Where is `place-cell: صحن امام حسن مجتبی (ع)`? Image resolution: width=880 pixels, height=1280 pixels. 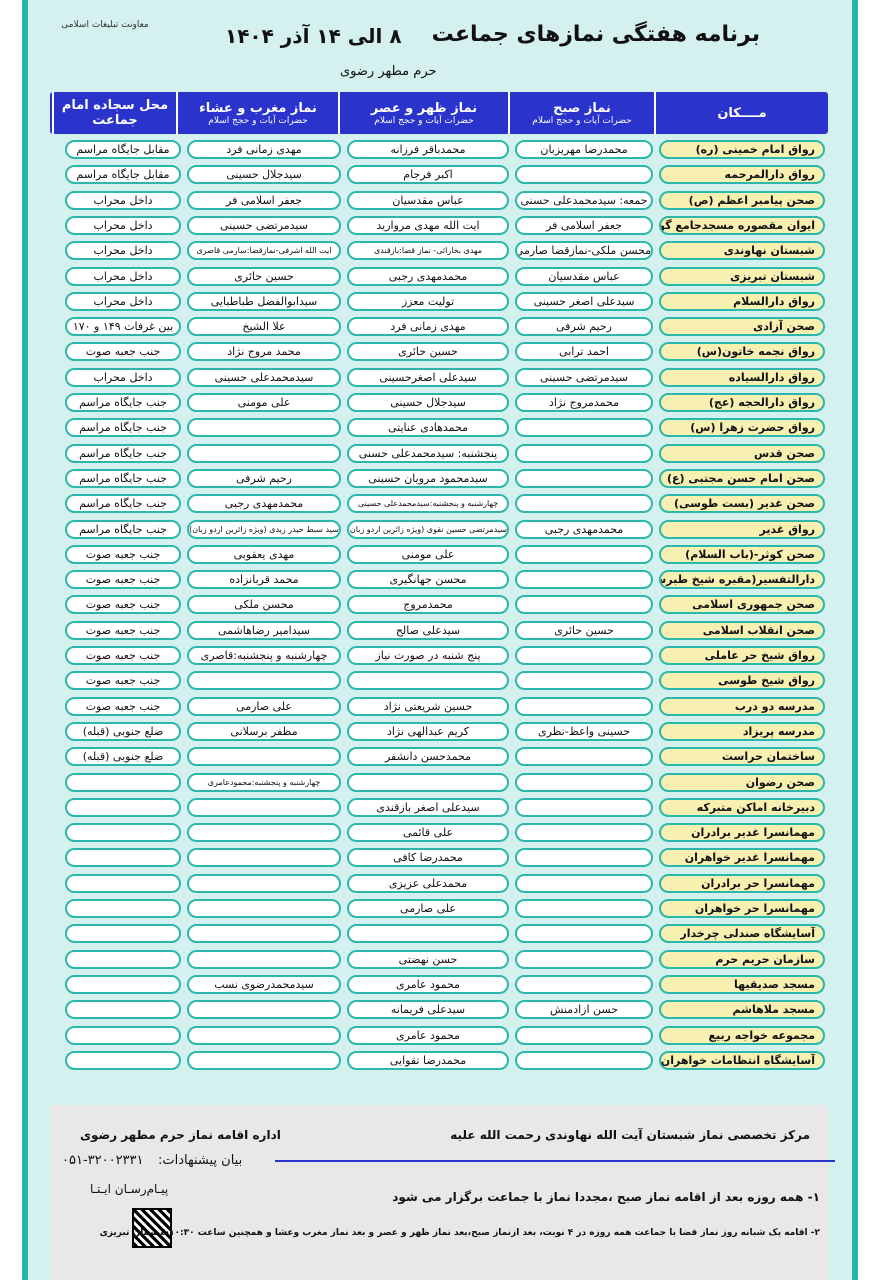
place-cell: صحن امام حسن مجتبی (ع) is located at coordinates (742, 478).